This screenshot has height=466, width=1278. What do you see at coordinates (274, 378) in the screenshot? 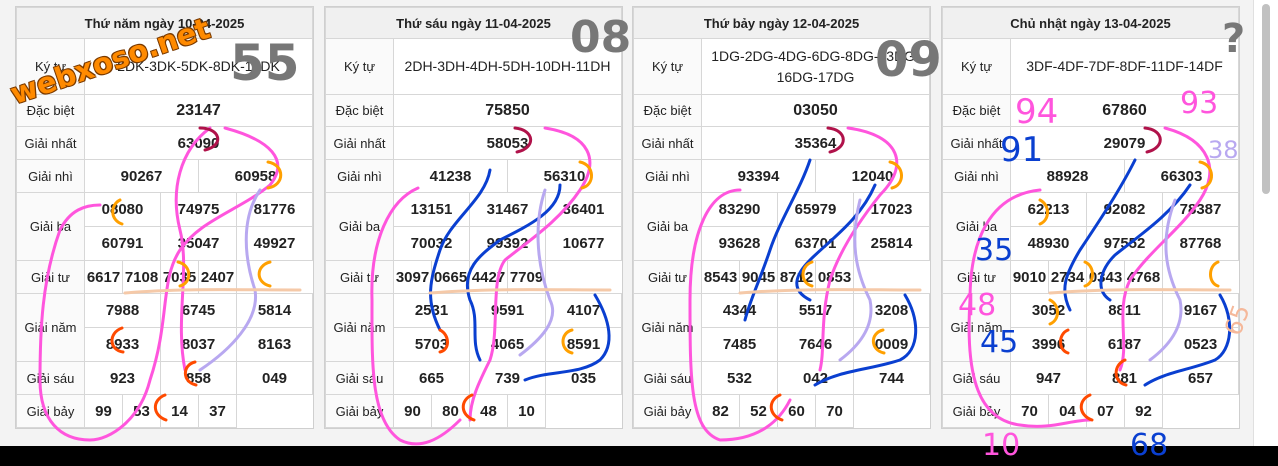
I see `prize-number: 049` at bounding box center [274, 378].